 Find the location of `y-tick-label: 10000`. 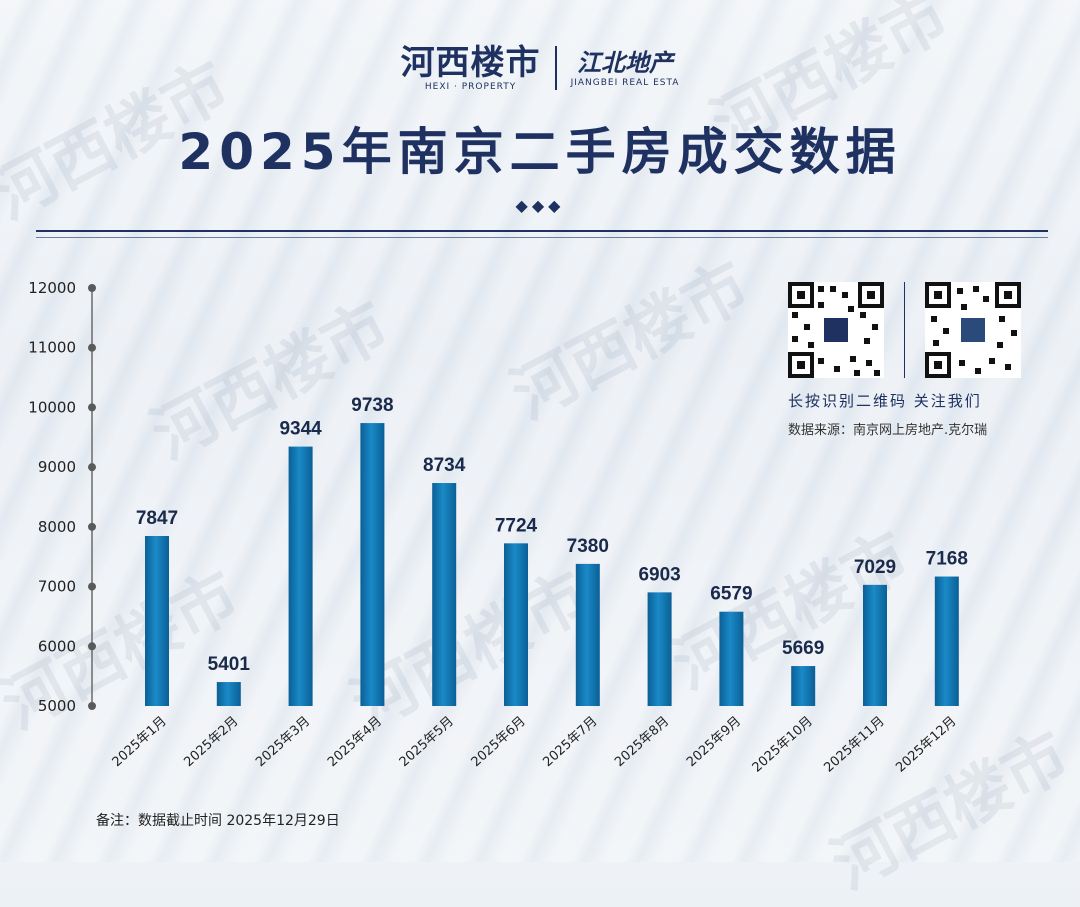

y-tick-label: 10000 is located at coordinates (52, 407).